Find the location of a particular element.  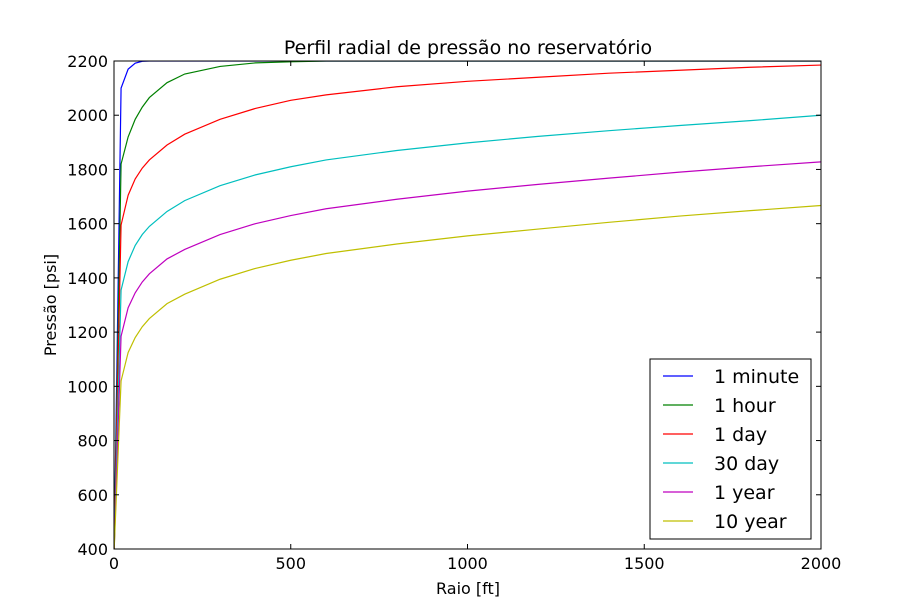

legend-label: 1 minute is located at coordinates (756, 377).